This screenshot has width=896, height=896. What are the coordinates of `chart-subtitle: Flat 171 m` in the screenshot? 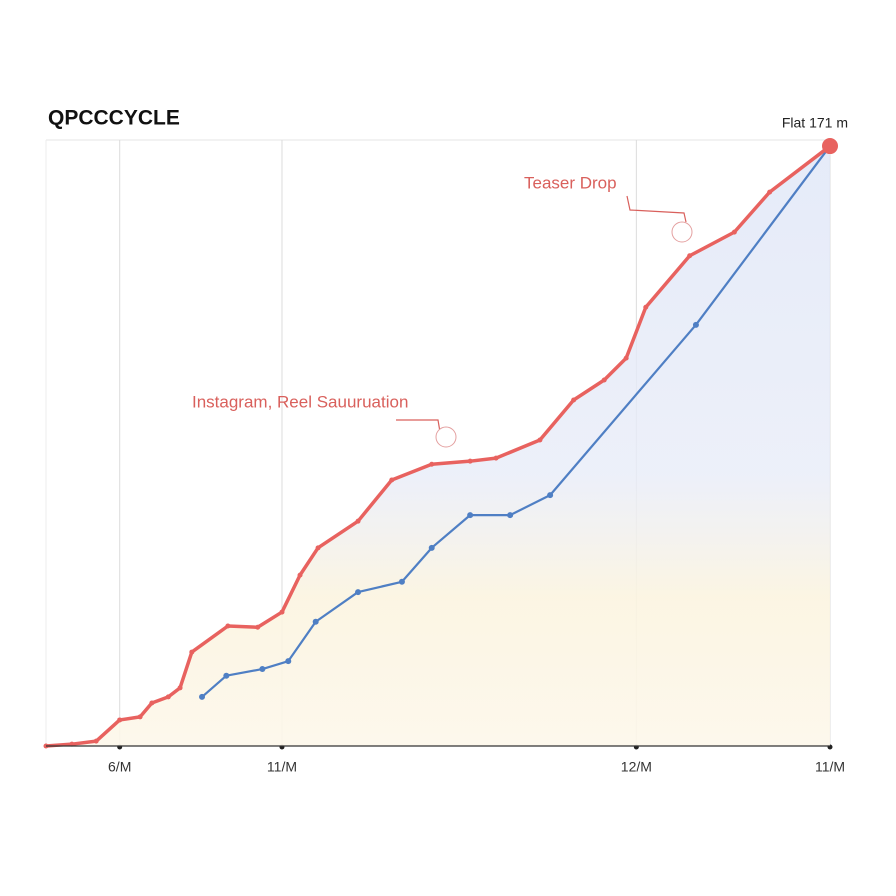 It's located at (815, 123).